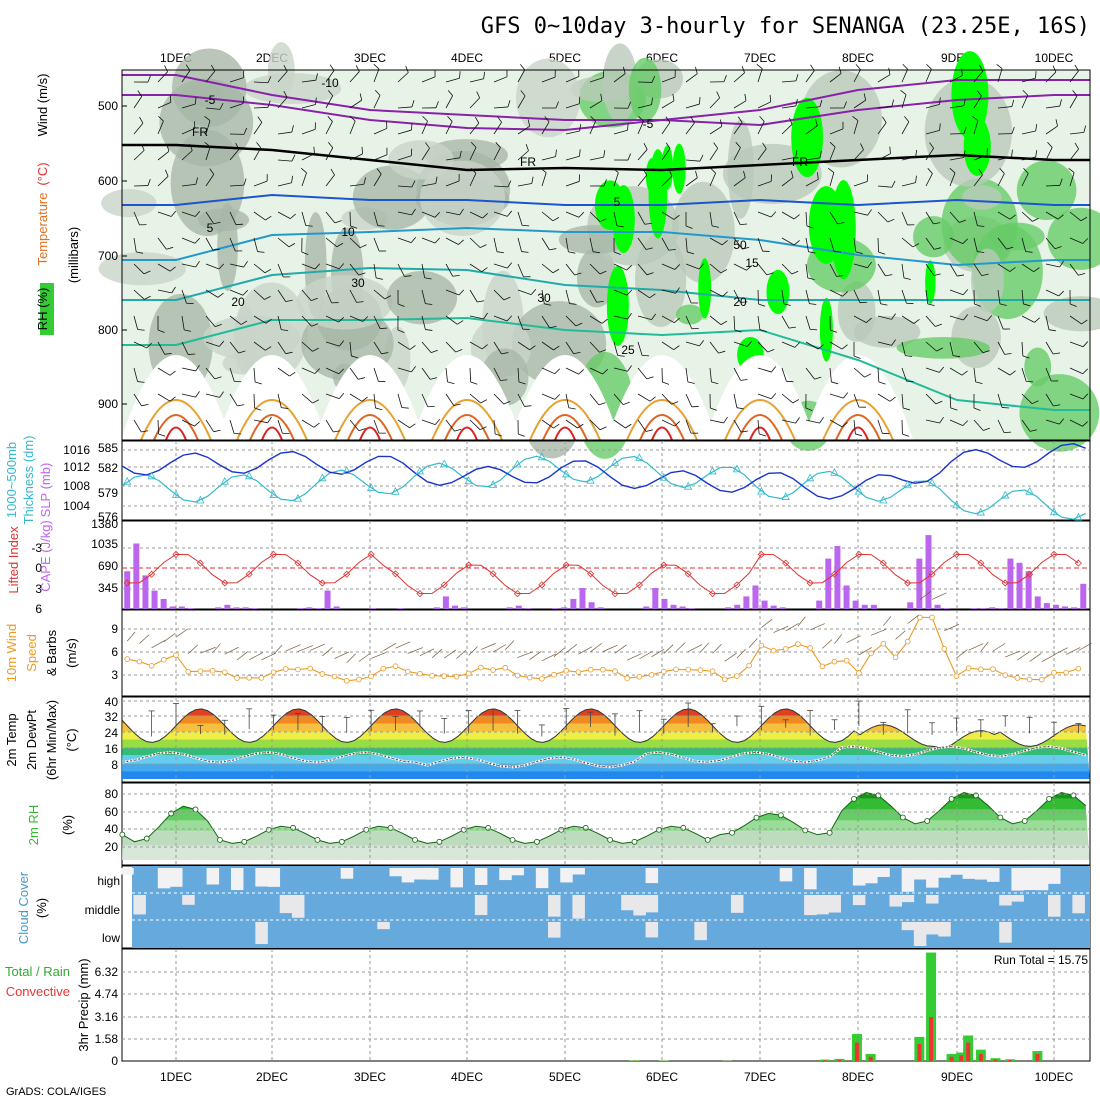 The height and width of the screenshot is (1100, 1100). Describe the element at coordinates (11, 739) in the screenshot. I see `temp-label-1: 2m Temp` at that location.